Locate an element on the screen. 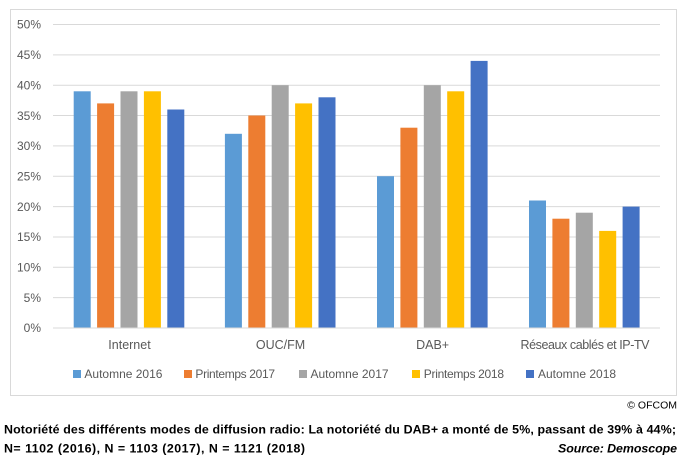  svg-text: 10% is located at coordinates (29, 268).